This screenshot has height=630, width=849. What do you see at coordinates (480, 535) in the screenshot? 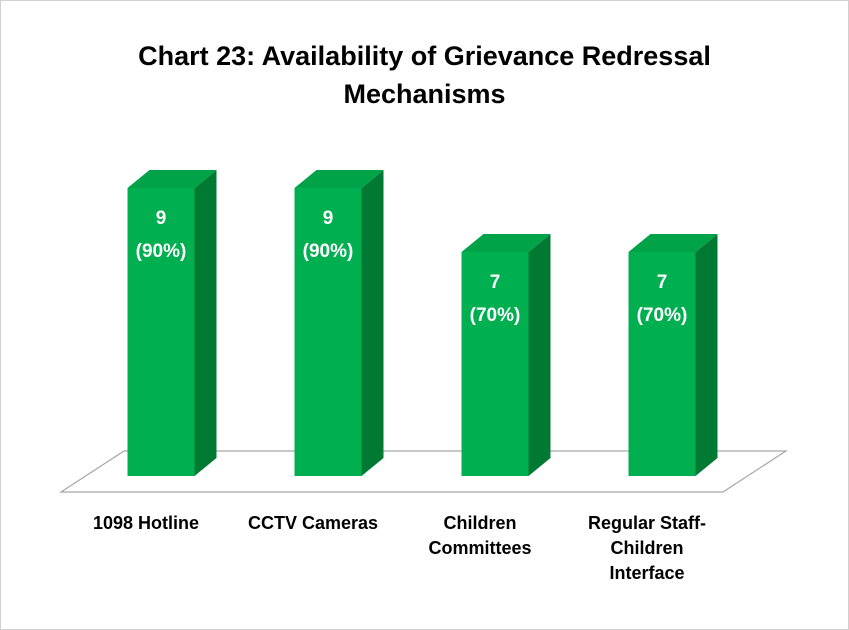
I see `category-label: Children Committees` at bounding box center [480, 535].